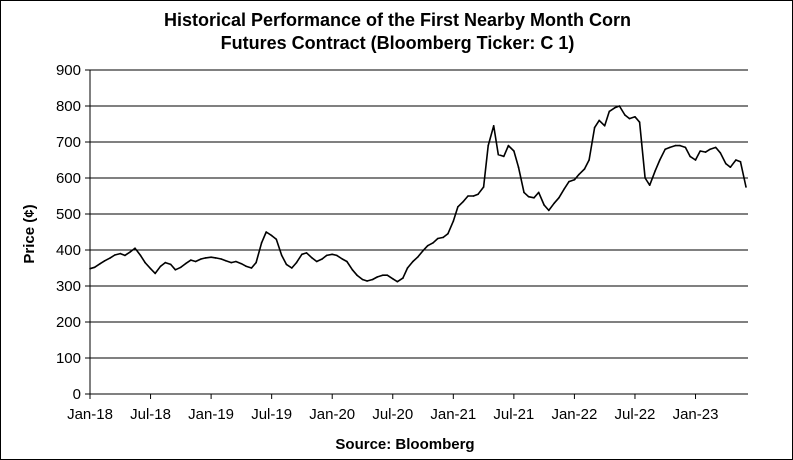  I want to click on y-axis-title: Price (¢), so click(29, 233).